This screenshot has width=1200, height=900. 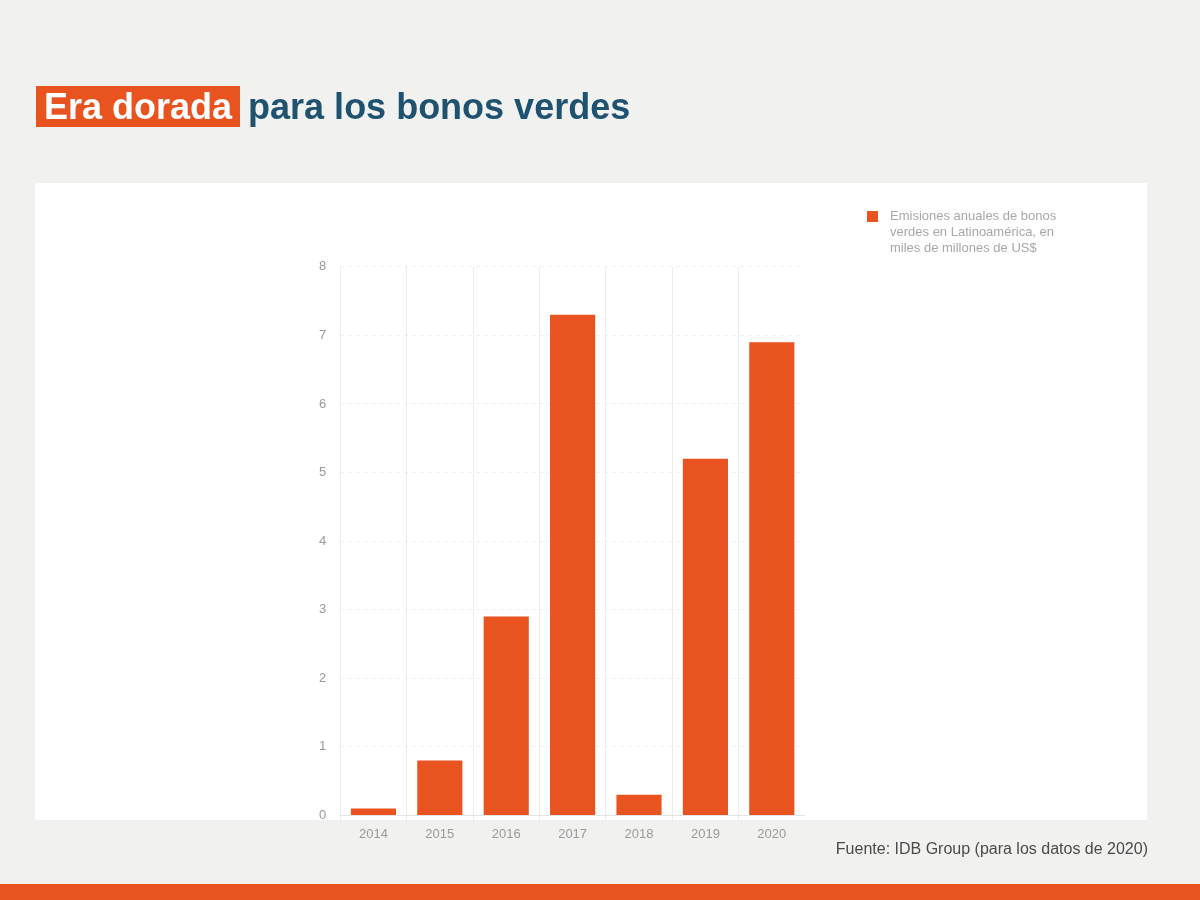 What do you see at coordinates (639, 833) in the screenshot?
I see `x-tick-label: 2018` at bounding box center [639, 833].